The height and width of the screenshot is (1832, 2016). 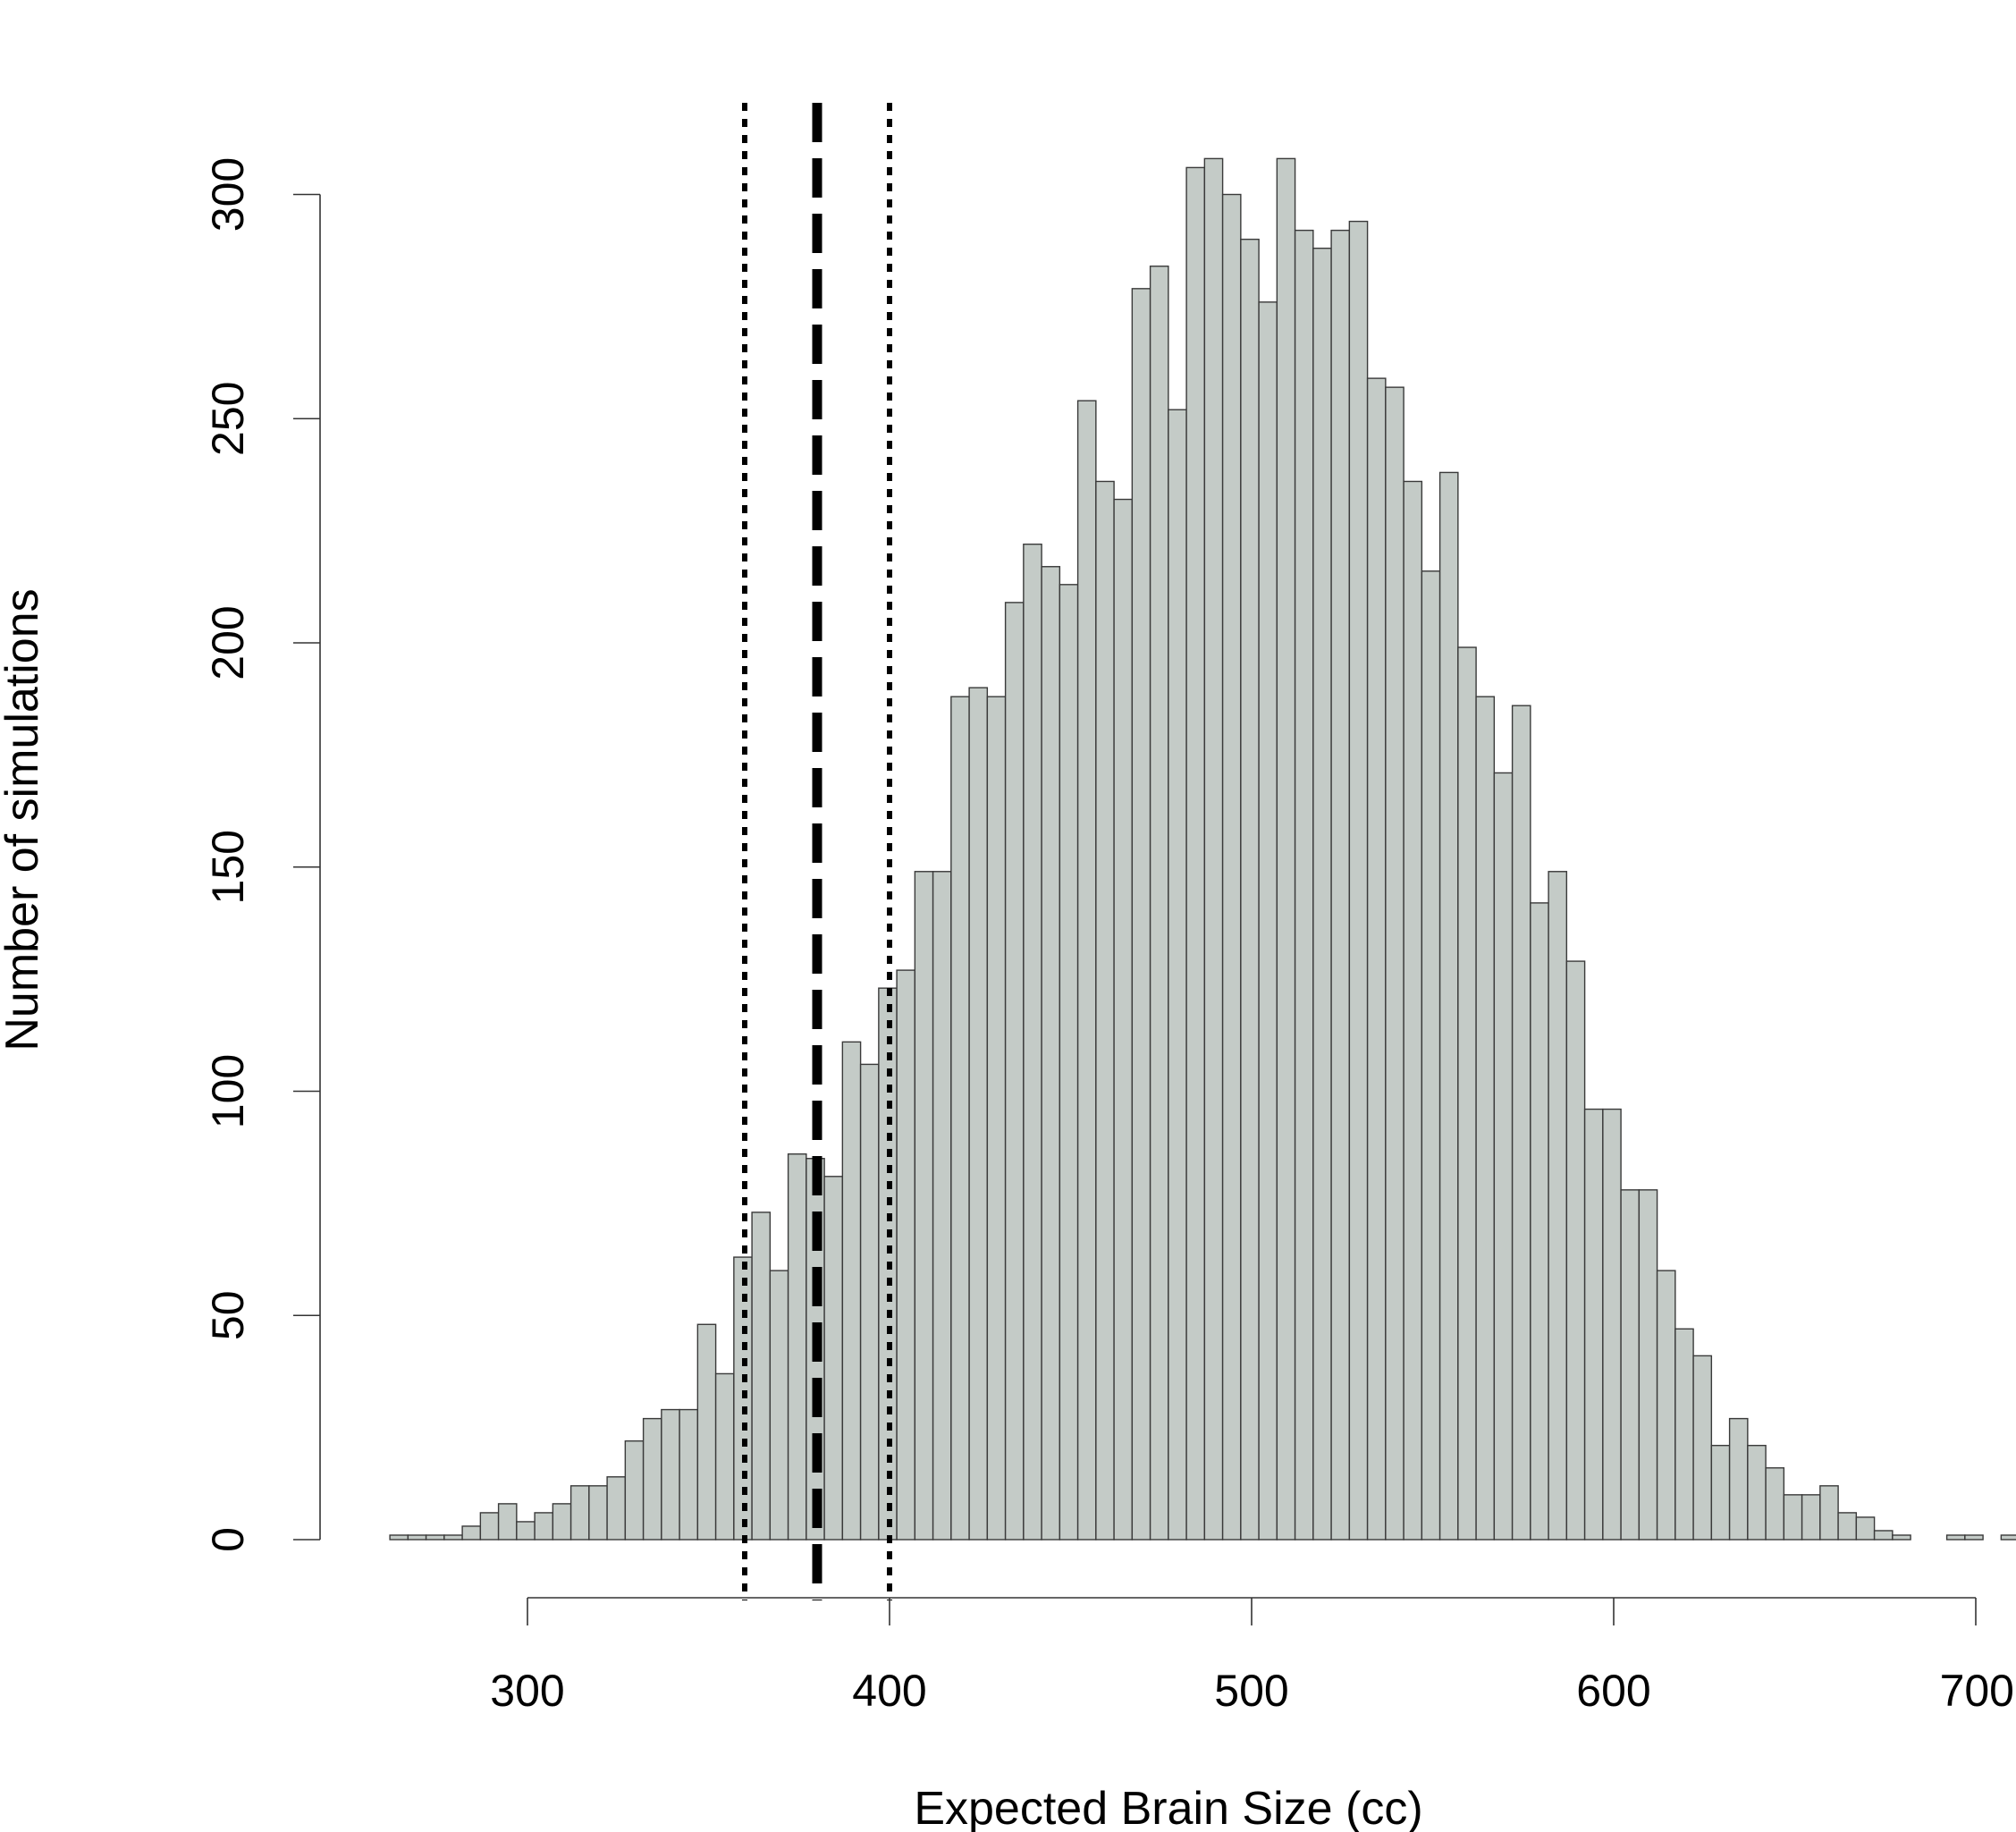 I want to click on y-tick-label: 200, so click(x=228, y=642).